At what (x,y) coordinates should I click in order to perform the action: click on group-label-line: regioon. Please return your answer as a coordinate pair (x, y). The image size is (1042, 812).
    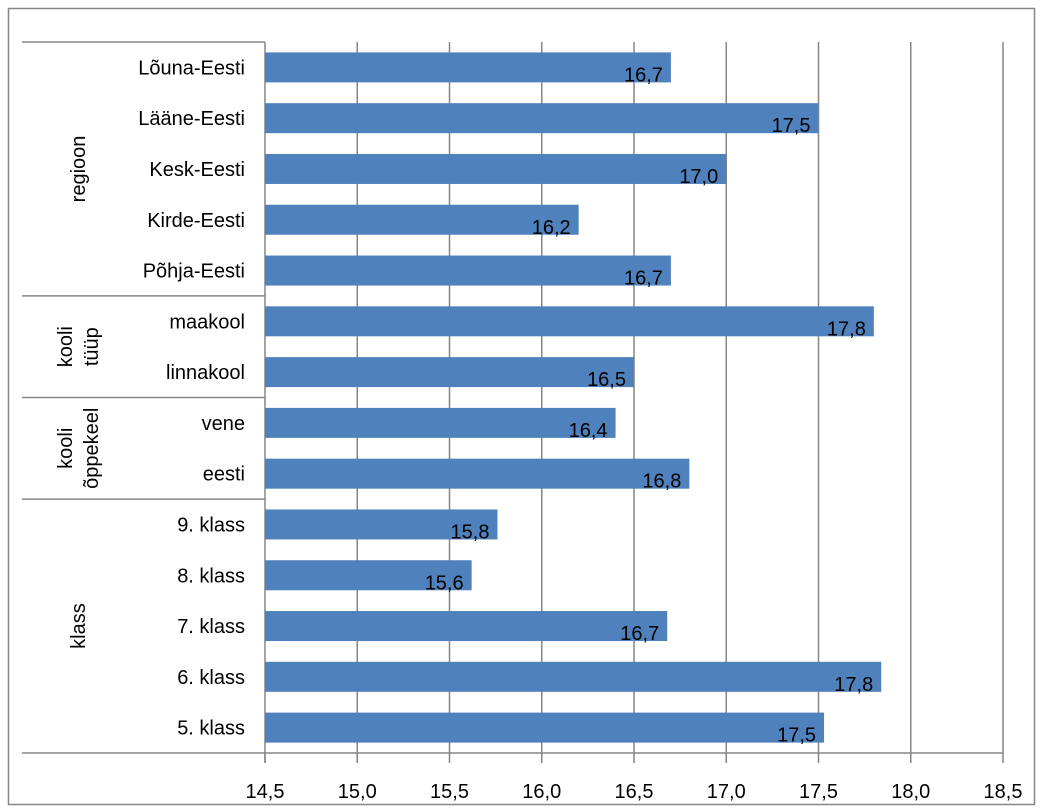
    Looking at the image, I should click on (79, 169).